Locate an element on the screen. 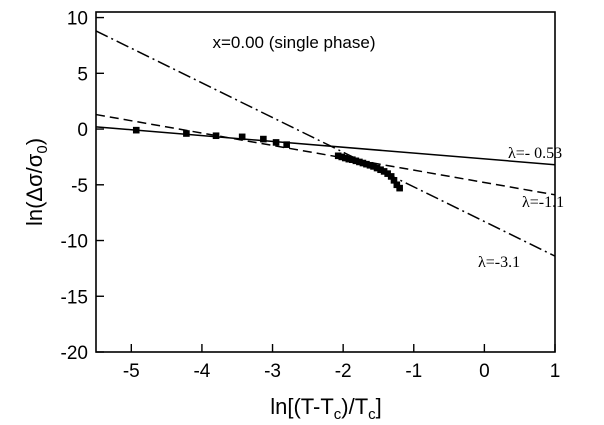 This screenshot has height=425, width=604. x-tick-label: -2 is located at coordinates (343, 371).